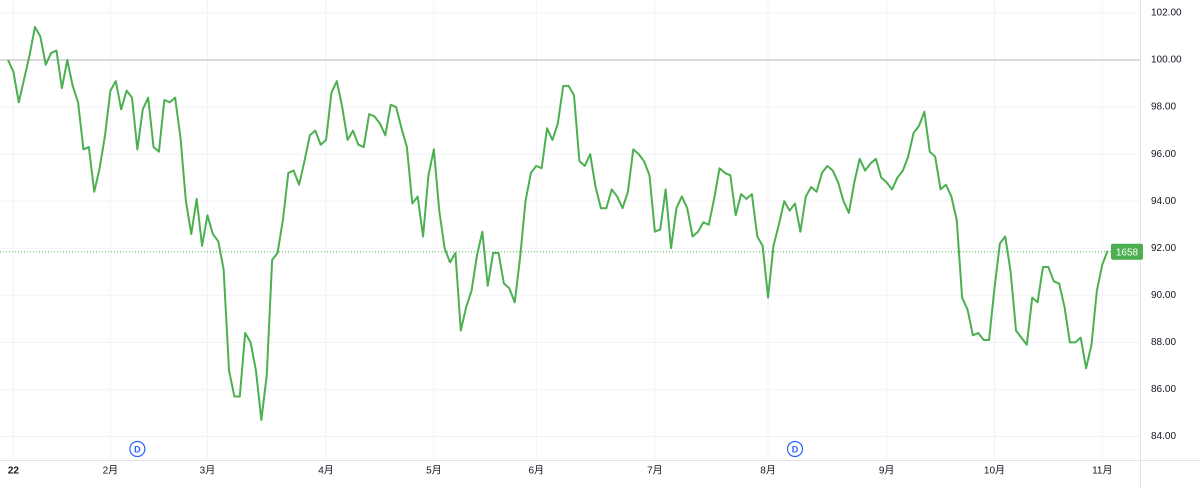 The height and width of the screenshot is (488, 1200). Describe the element at coordinates (1163, 154) in the screenshot. I see `y-tick-label: 96.00` at that location.